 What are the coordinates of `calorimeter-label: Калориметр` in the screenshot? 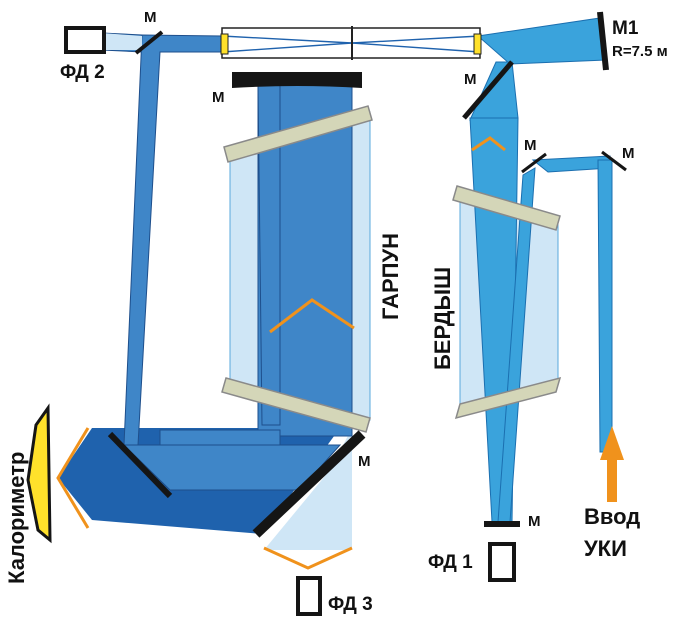 It's located at (16, 518).